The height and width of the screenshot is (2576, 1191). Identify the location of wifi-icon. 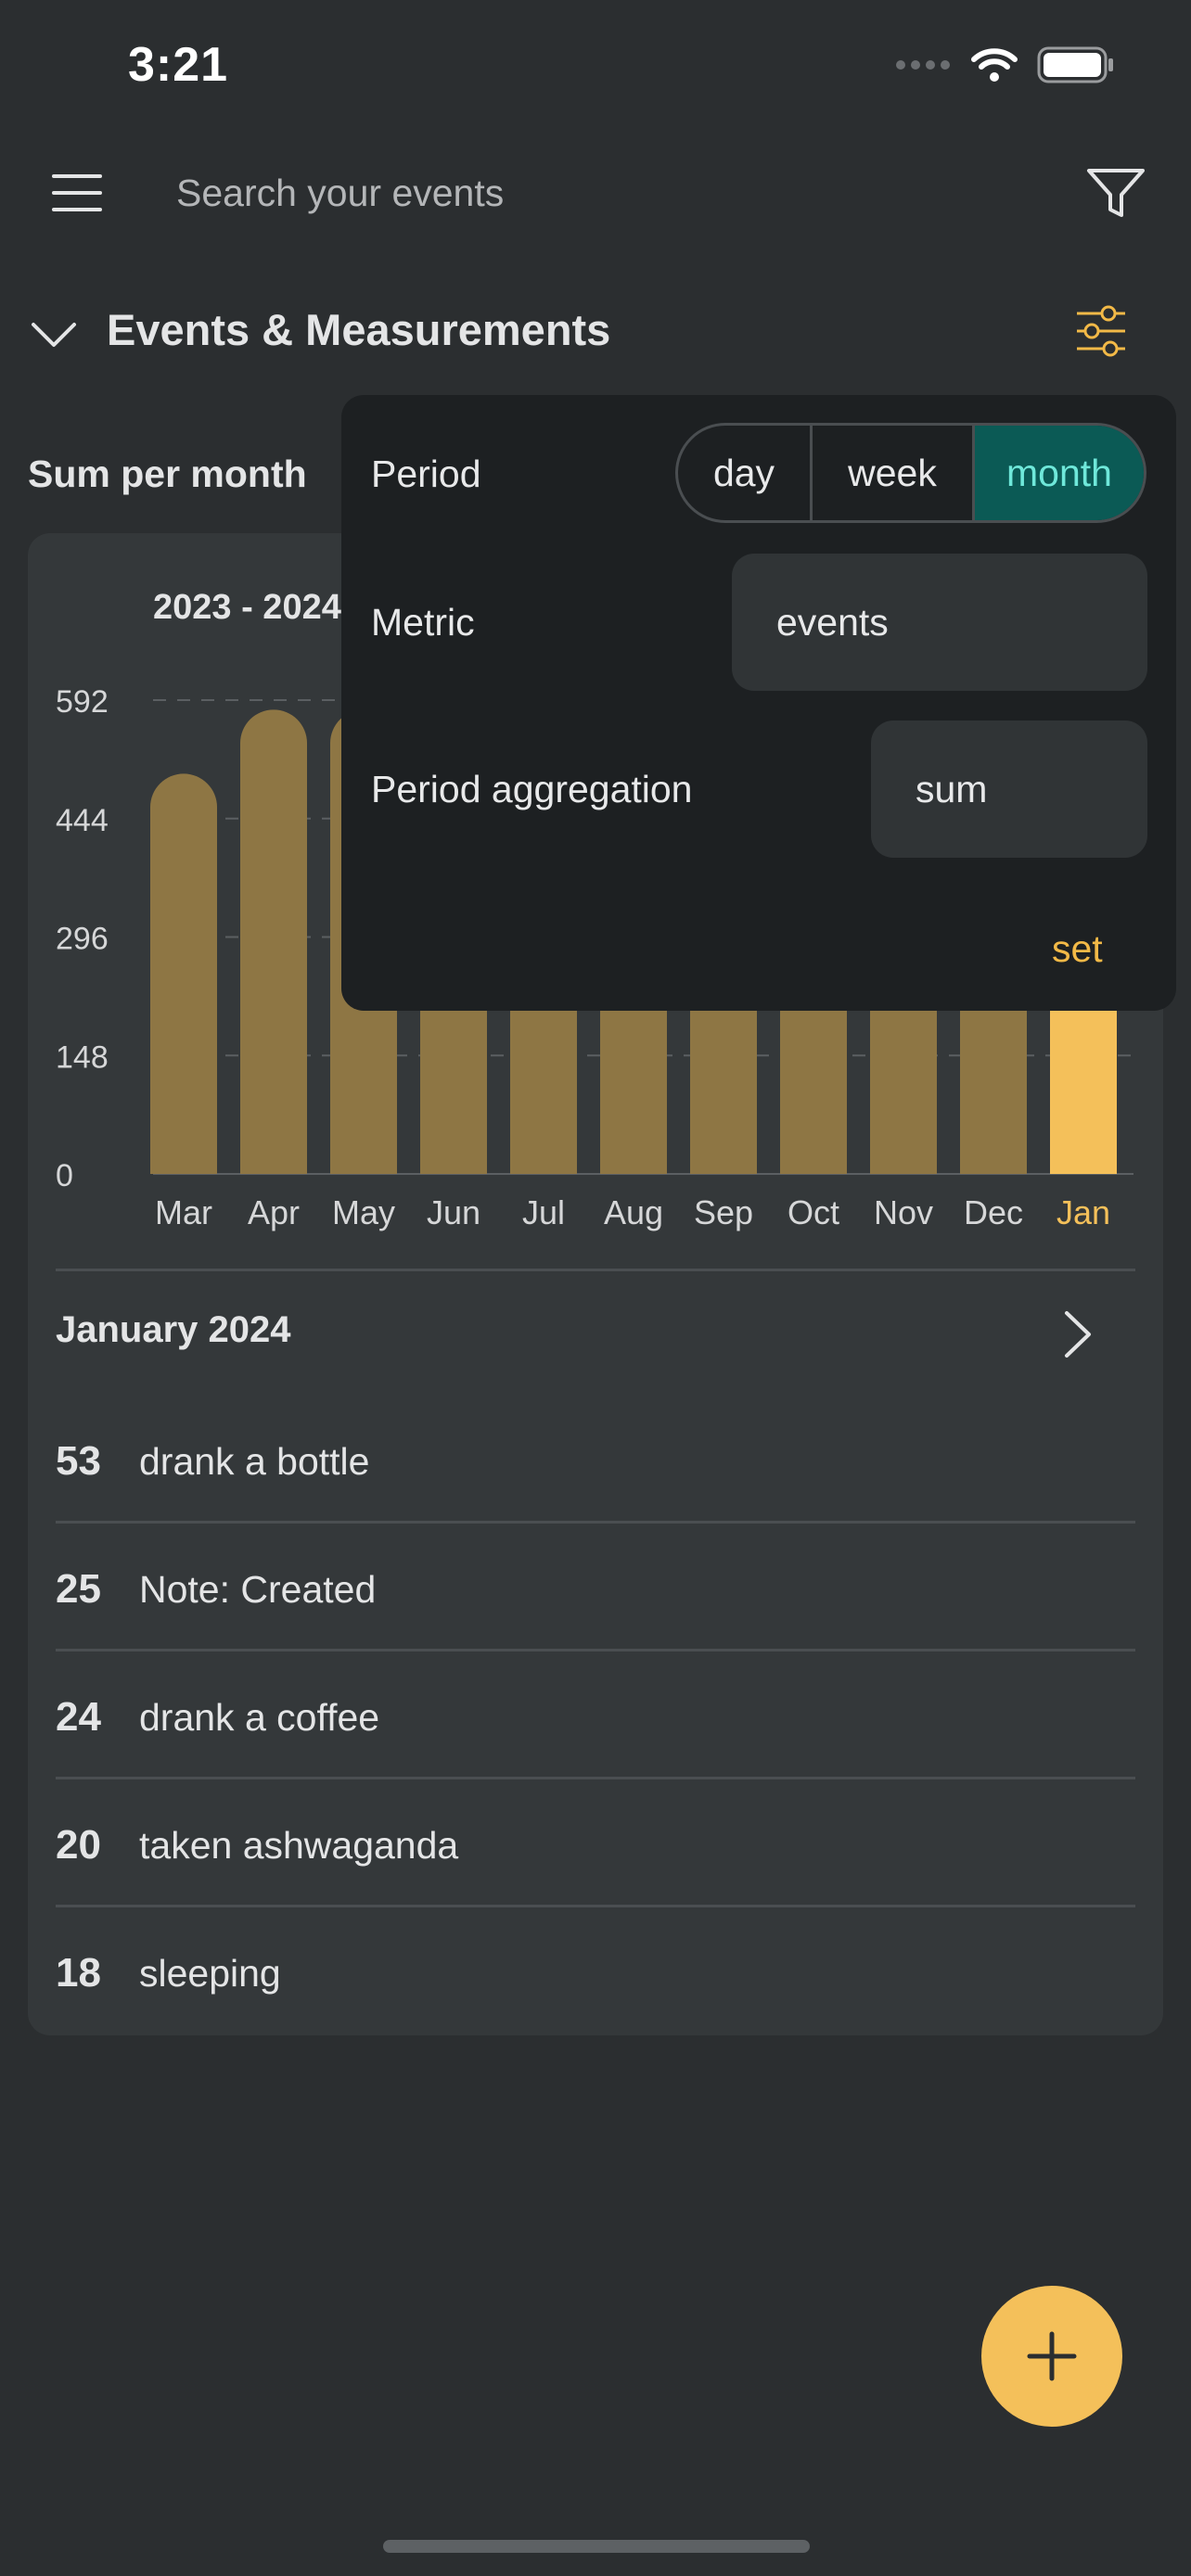
(995, 65).